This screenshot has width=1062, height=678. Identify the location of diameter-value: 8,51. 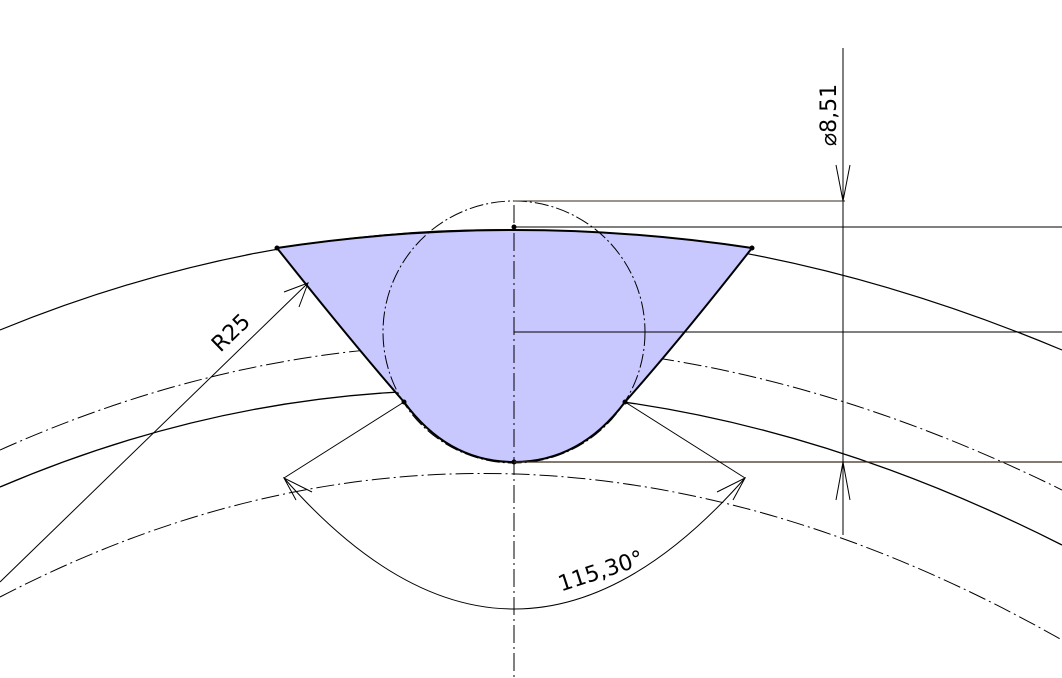
(829, 108).